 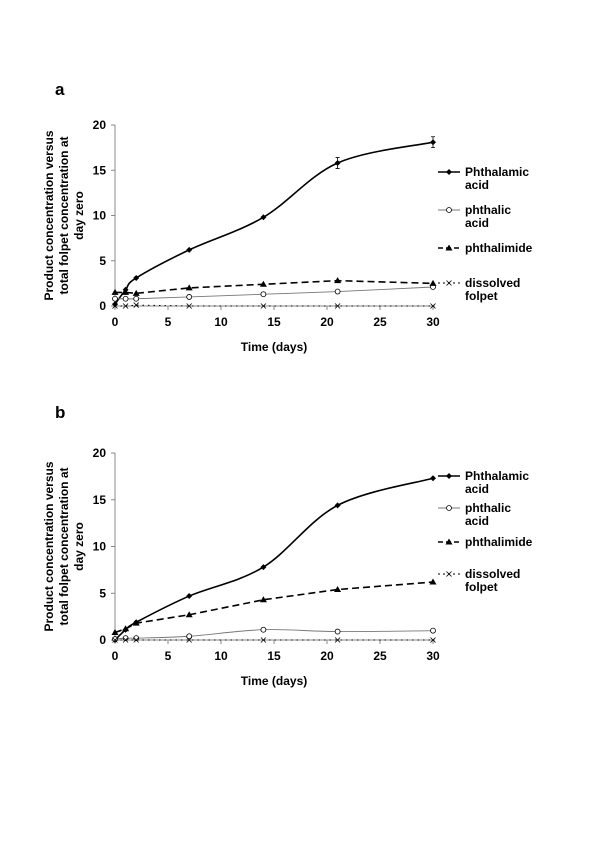 I want to click on series-line-phthalimide, so click(x=274, y=287).